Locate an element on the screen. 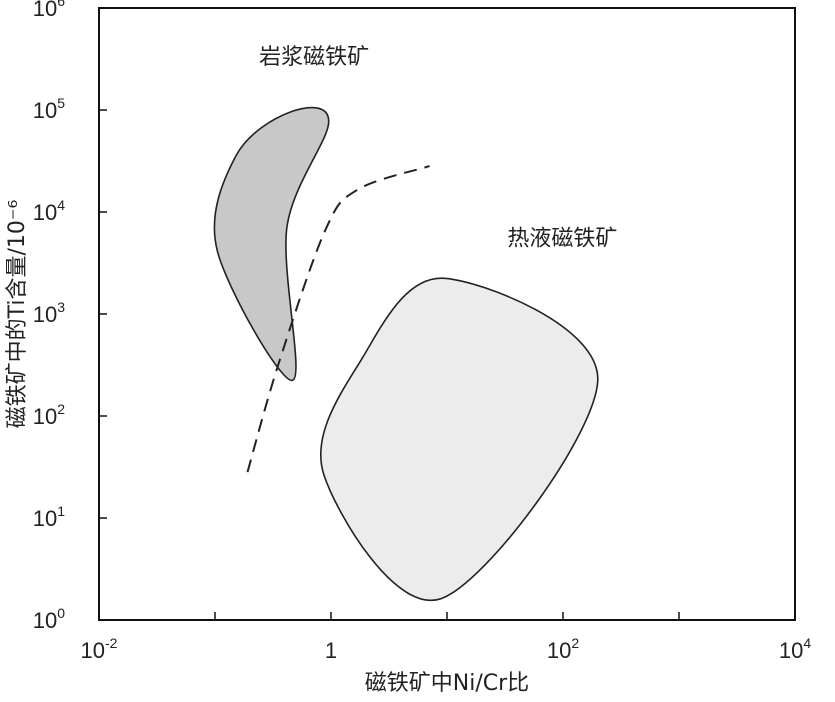 The width and height of the screenshot is (835, 702). x-tick-label: 10⁻² is located at coordinates (99, 649).